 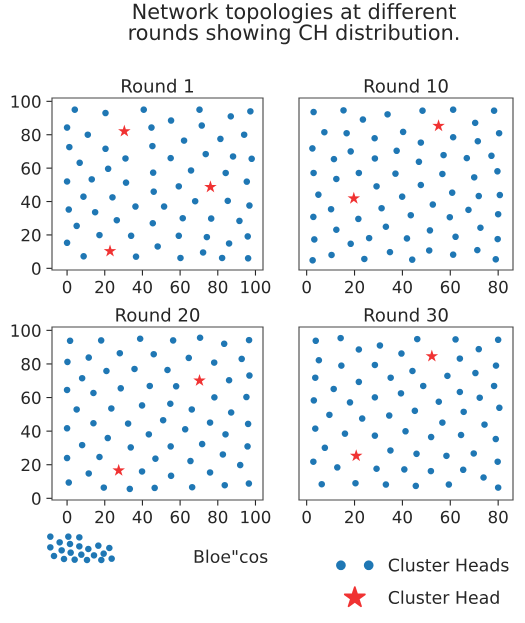 I want to click on chart-title: Round 30, so click(x=406, y=315).